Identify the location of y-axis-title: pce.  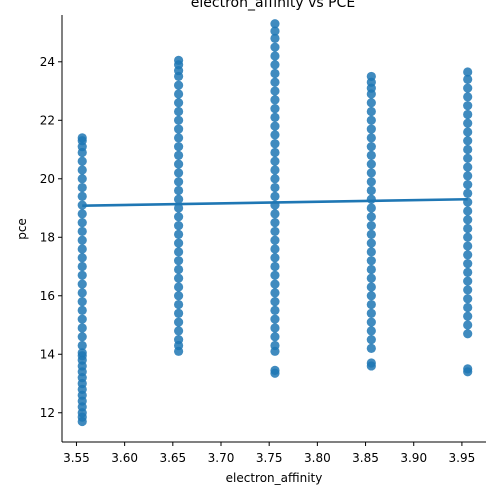
(22, 229).